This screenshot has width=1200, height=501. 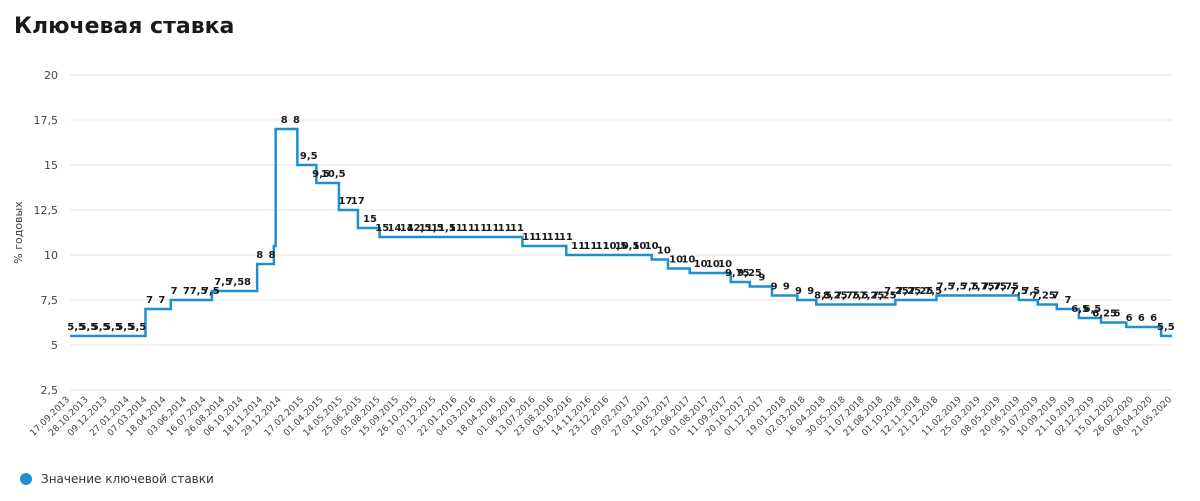 I want to click on y-axis-title: % годовых, so click(x=18, y=232).